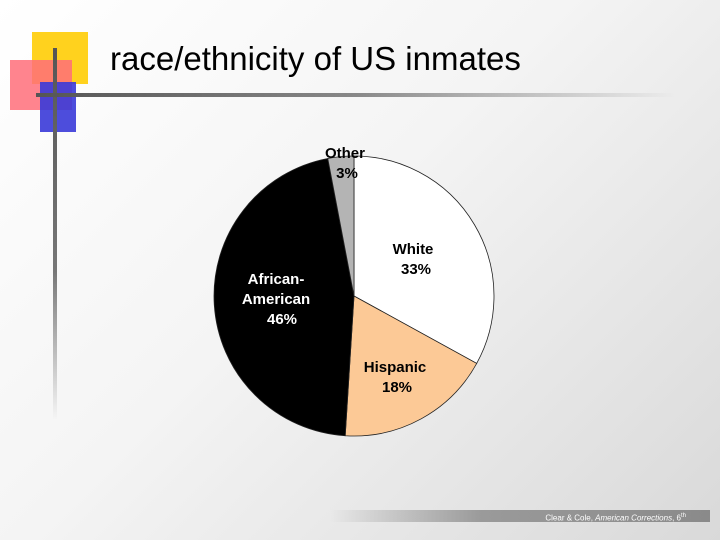 The height and width of the screenshot is (540, 720). I want to click on citation-book: American Corrections, so click(634, 518).